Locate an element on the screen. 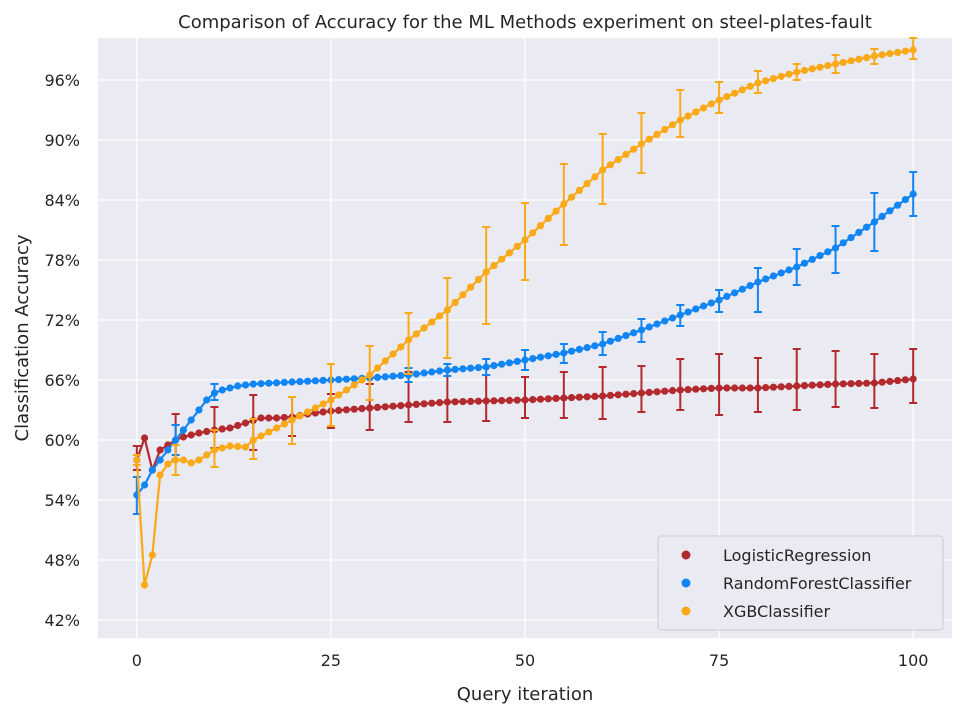 The height and width of the screenshot is (716, 966). x-tick-label: 0 is located at coordinates (137, 660).